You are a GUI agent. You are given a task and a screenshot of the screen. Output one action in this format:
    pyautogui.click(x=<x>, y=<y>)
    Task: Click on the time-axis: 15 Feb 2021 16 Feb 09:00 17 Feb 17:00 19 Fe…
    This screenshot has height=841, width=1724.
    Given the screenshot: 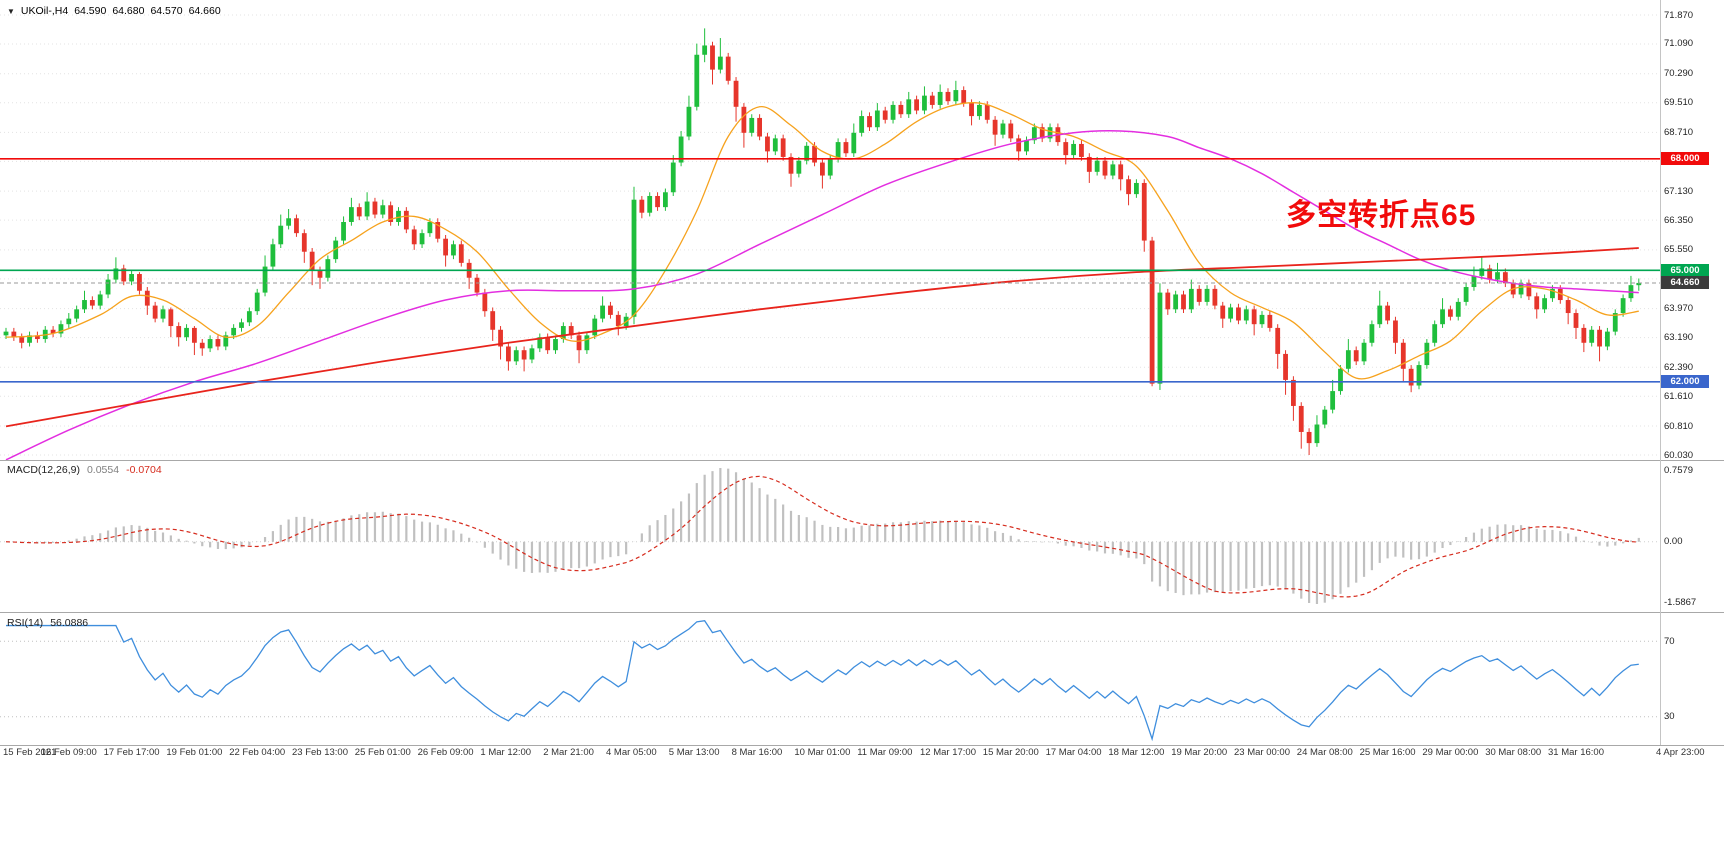 What is the action you would take?
    pyautogui.click(x=862, y=755)
    